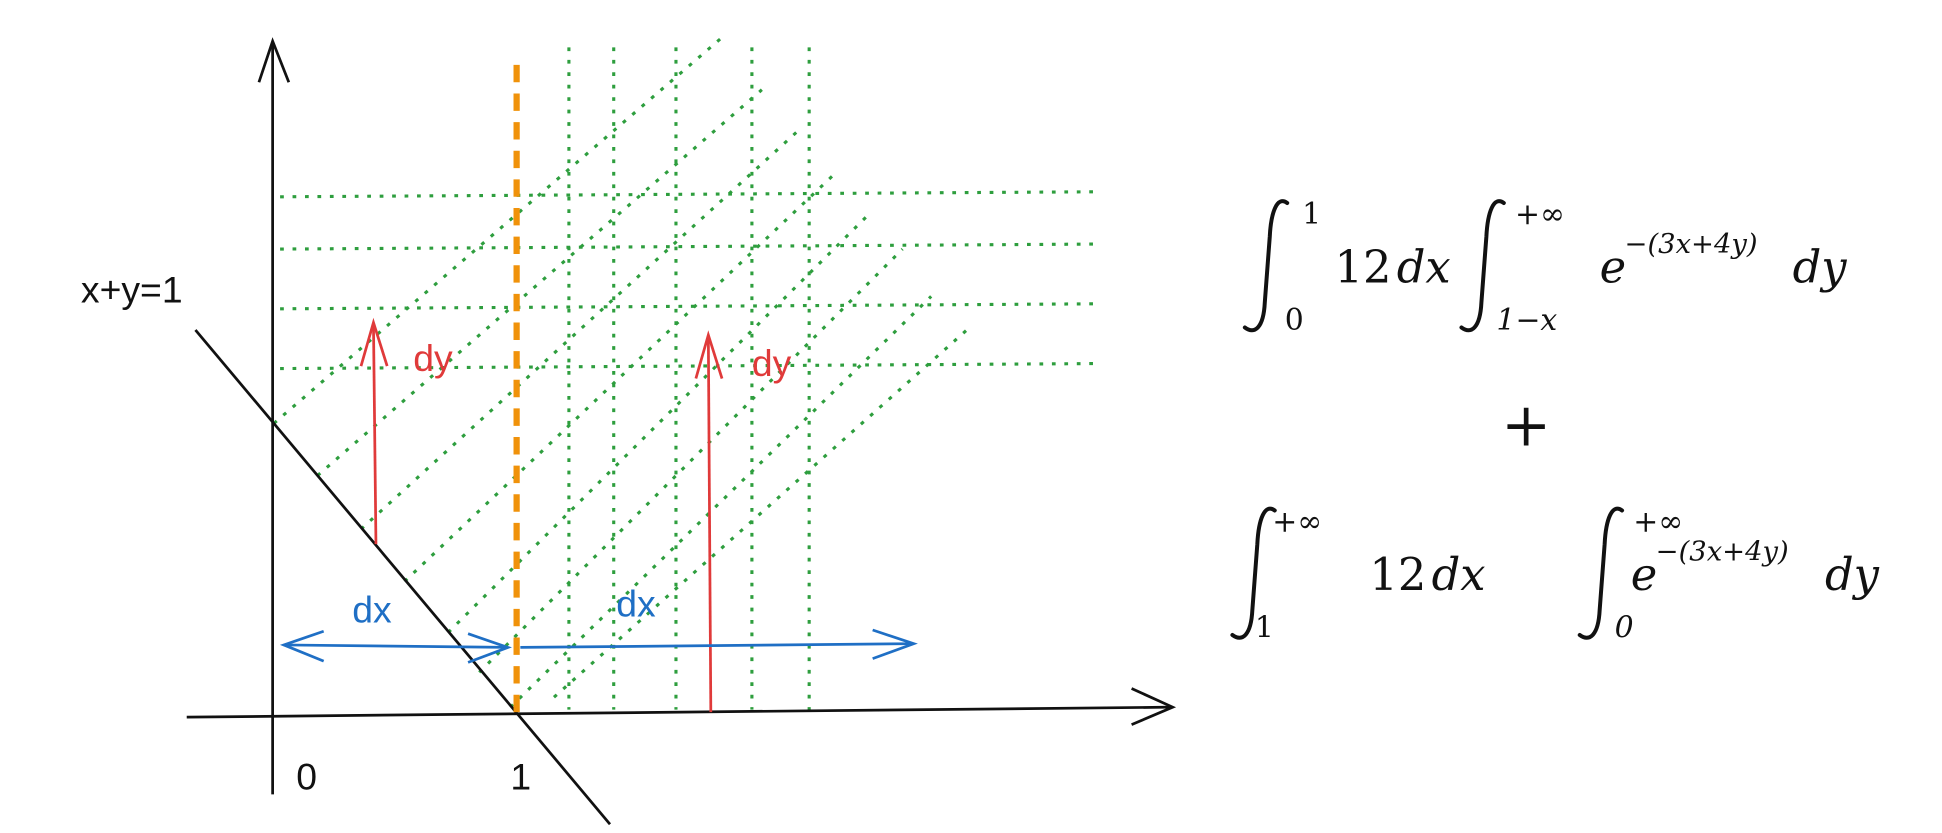 The width and height of the screenshot is (1942, 833). Describe the element at coordinates (1526, 320) in the screenshot. I see `lower-limit: 1−x` at that location.